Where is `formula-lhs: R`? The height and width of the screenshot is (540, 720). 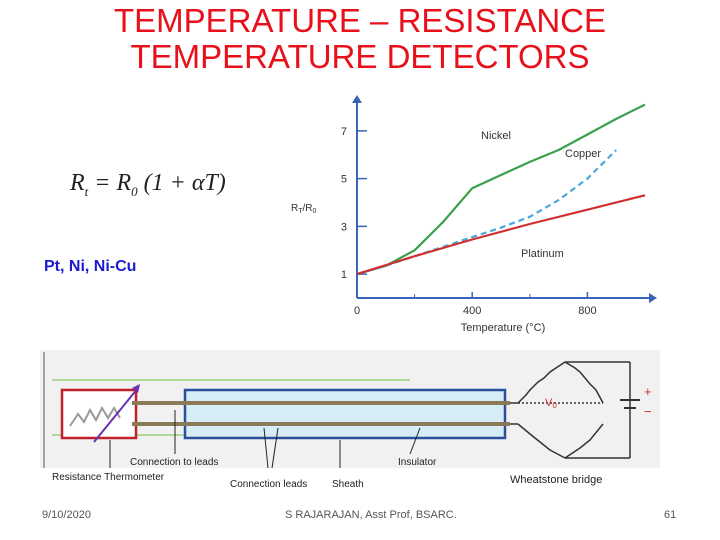 formula-lhs: R is located at coordinates (77, 183).